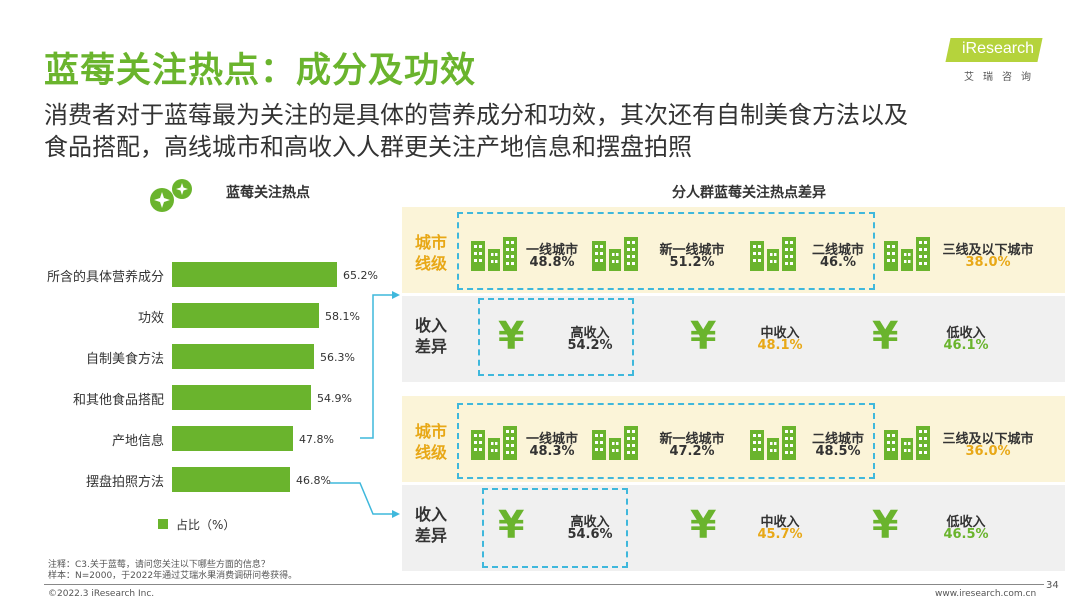  What do you see at coordinates (692, 451) in the screenshot?
I see `city-tier-value: 47.2%` at bounding box center [692, 451].